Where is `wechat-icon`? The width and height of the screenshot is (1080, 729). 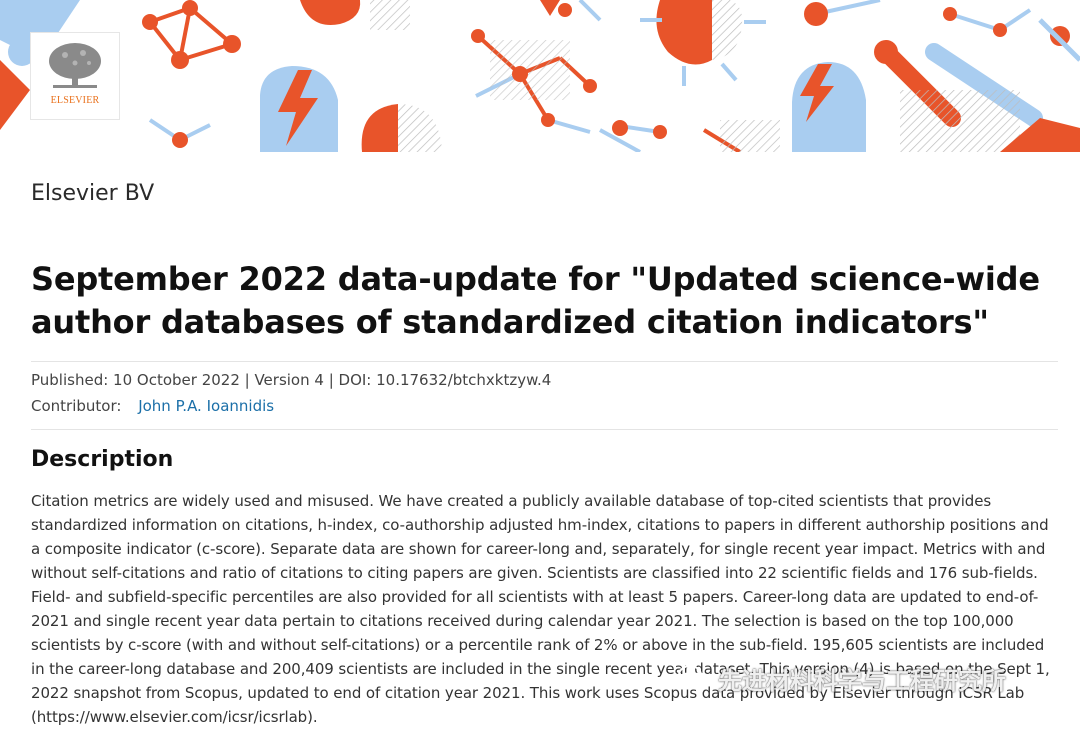 wechat-icon is located at coordinates (693, 677).